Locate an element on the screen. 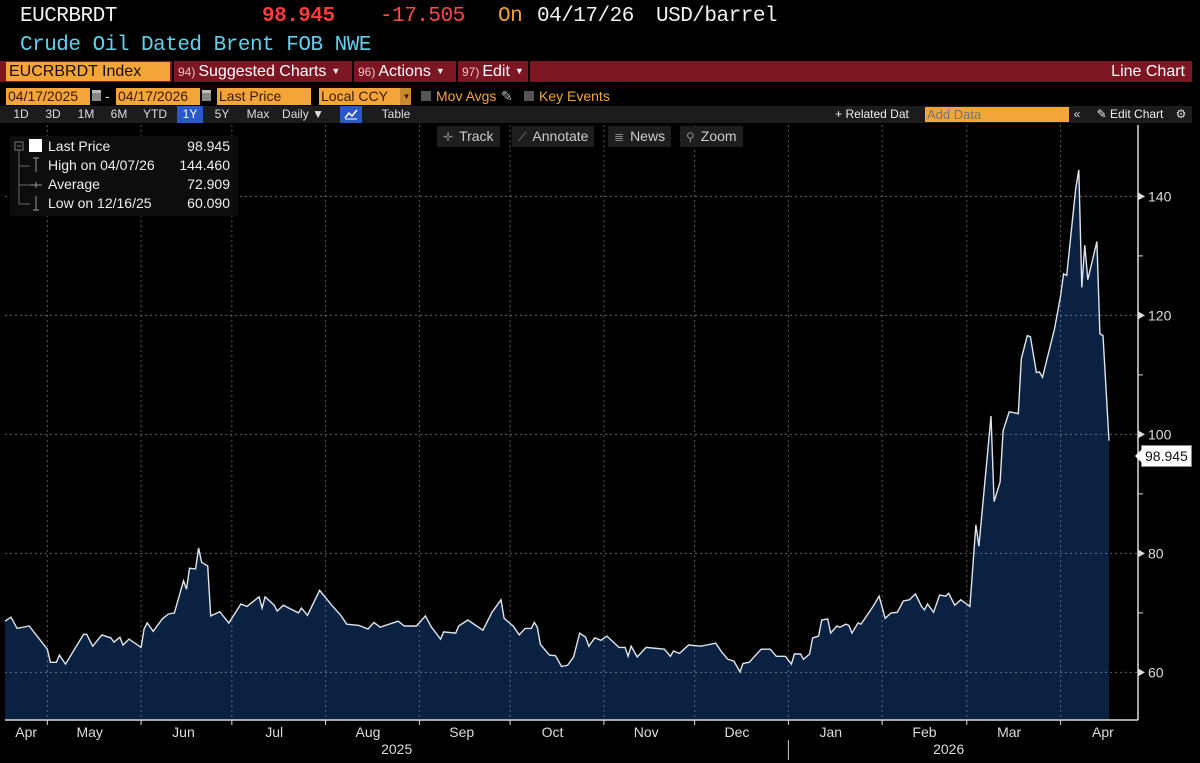 The height and width of the screenshot is (763, 1200). key-events-checkbox is located at coordinates (529, 96).